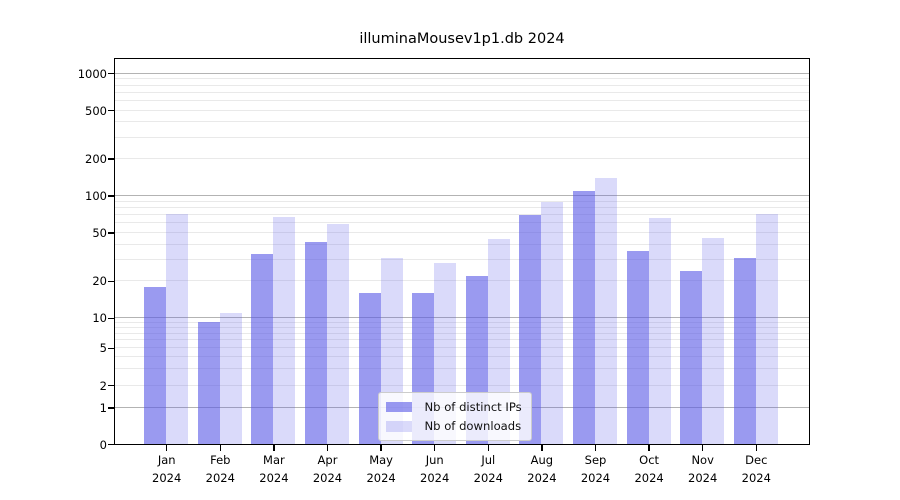 This screenshot has height=500, width=900. What do you see at coordinates (713, 340) in the screenshot?
I see `bar-nov-downloads` at bounding box center [713, 340].